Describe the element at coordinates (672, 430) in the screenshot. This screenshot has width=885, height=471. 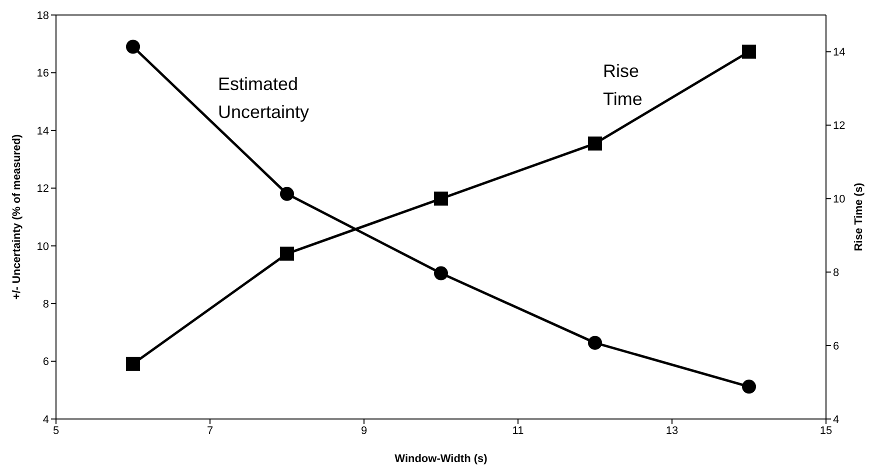
I see `x-tick-label: 13` at that location.